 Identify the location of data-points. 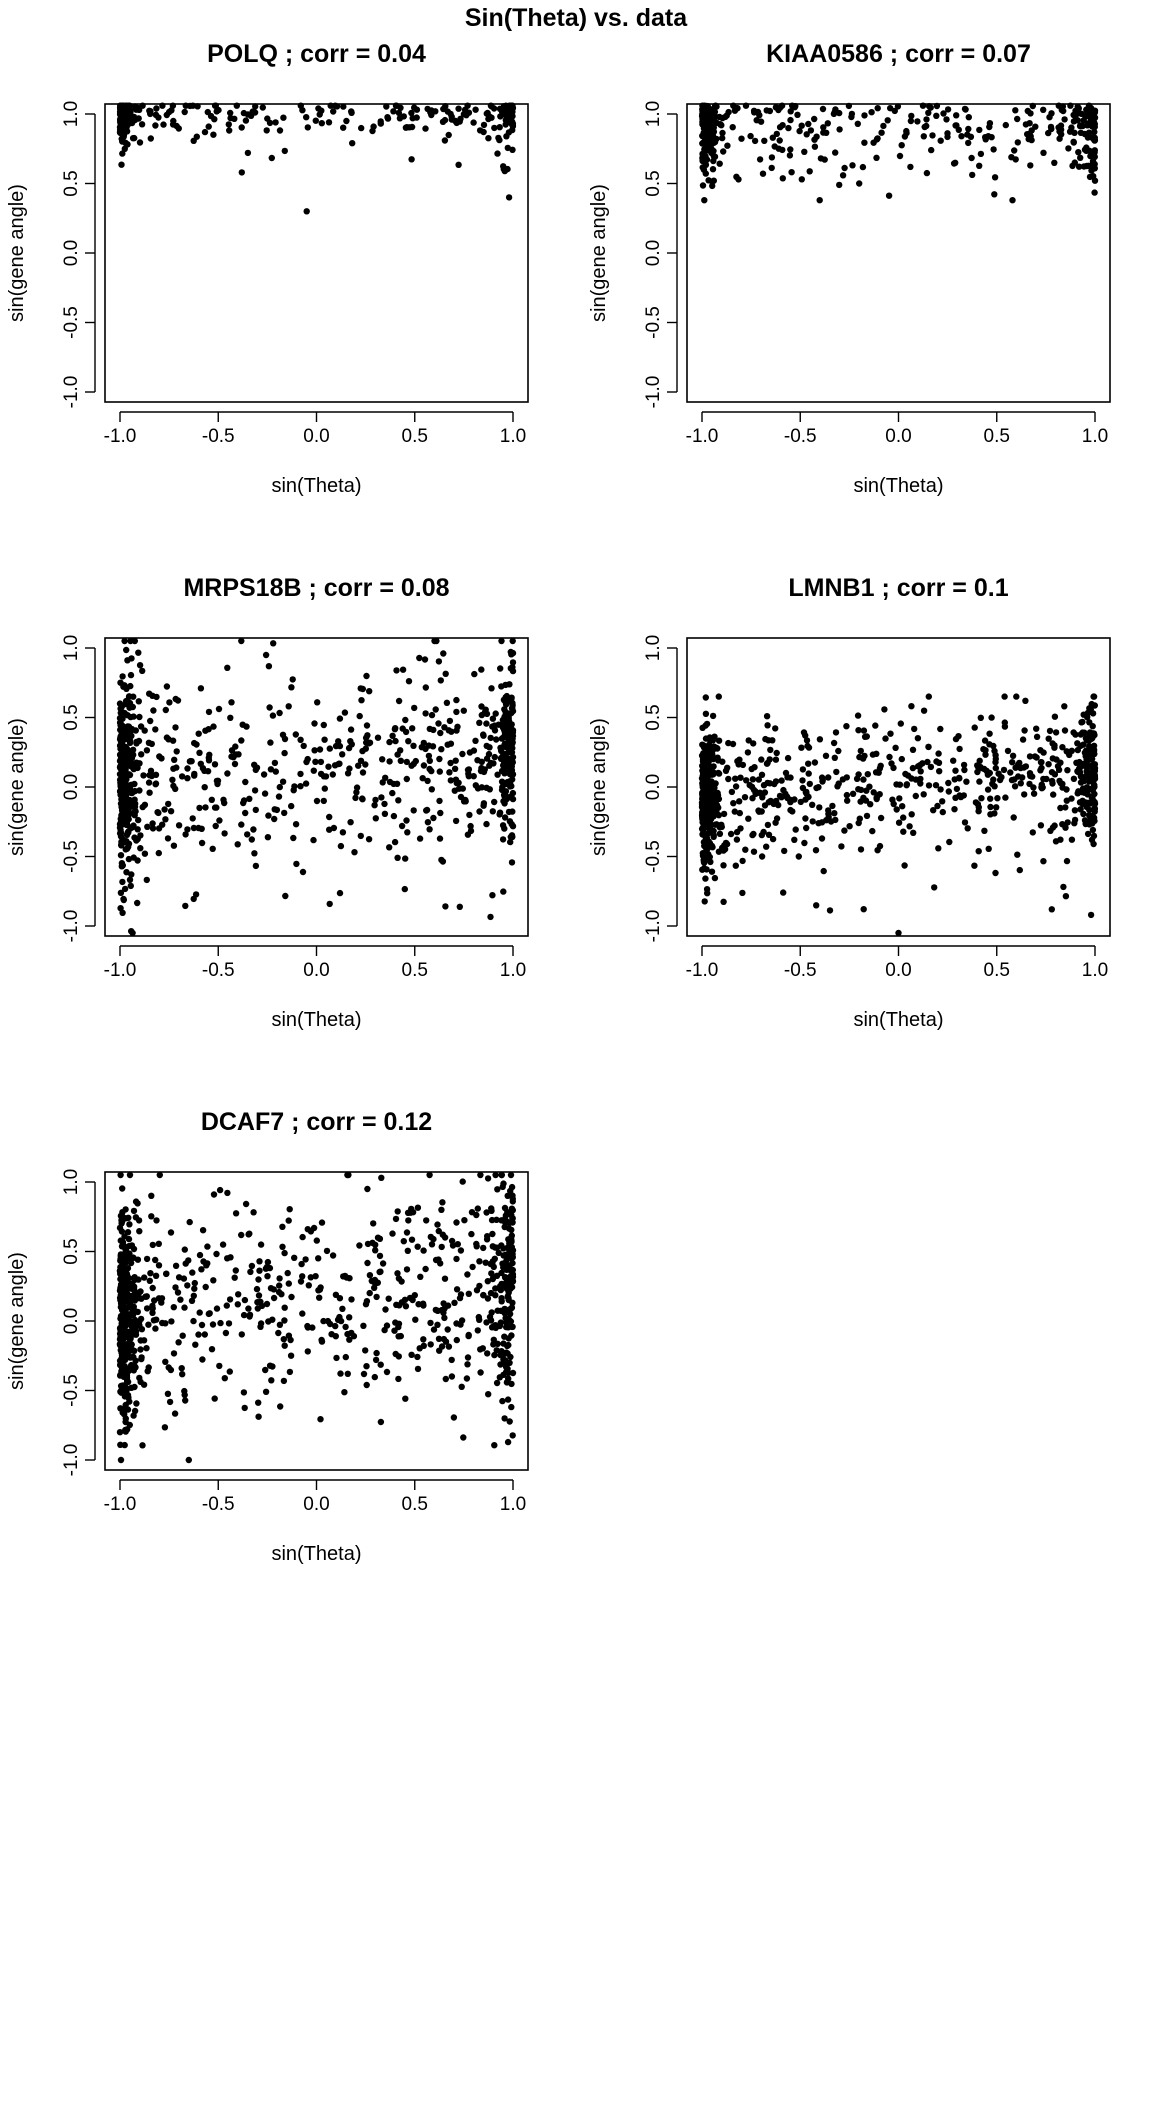
(898, 815).